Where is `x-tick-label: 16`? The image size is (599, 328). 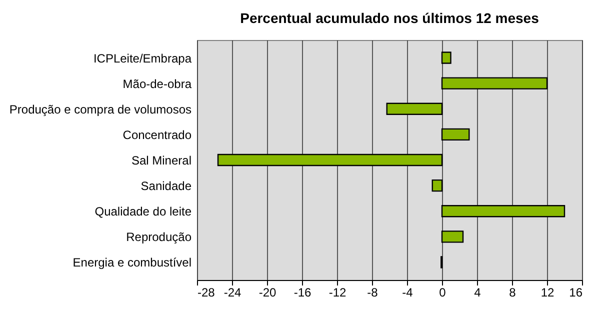 x-tick-label: 16 is located at coordinates (576, 293).